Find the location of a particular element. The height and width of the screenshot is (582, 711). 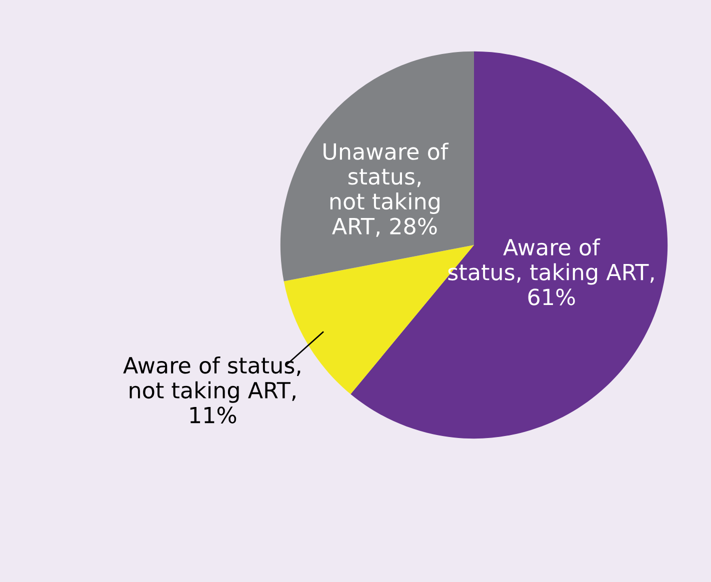

slice-label: Aware of status, taking ART, 61% is located at coordinates (551, 272).